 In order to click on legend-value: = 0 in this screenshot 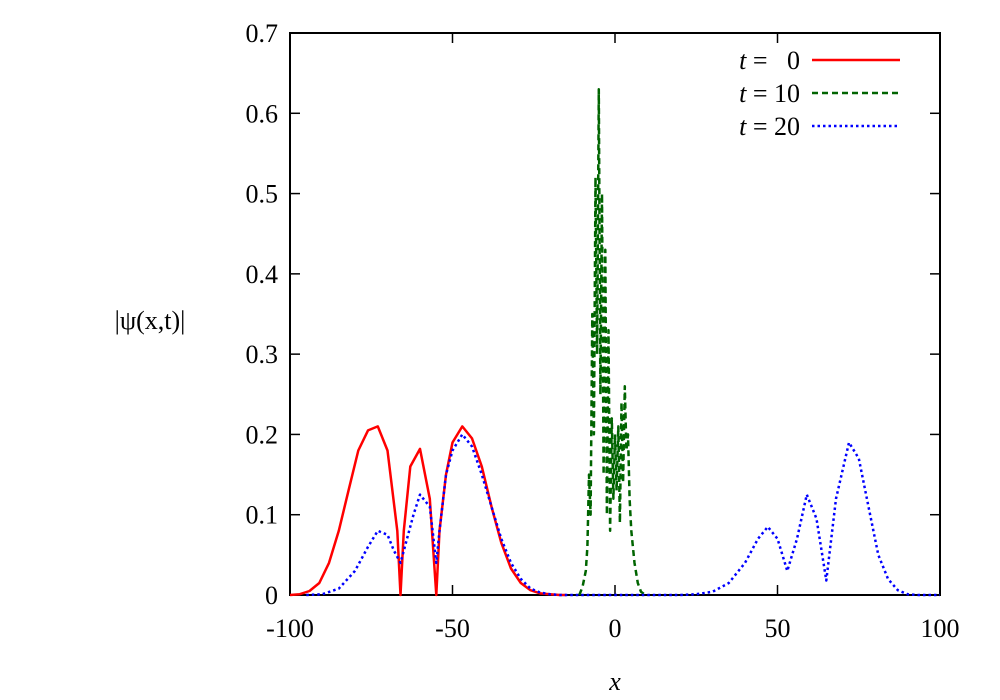, I will do `click(773, 60)`.